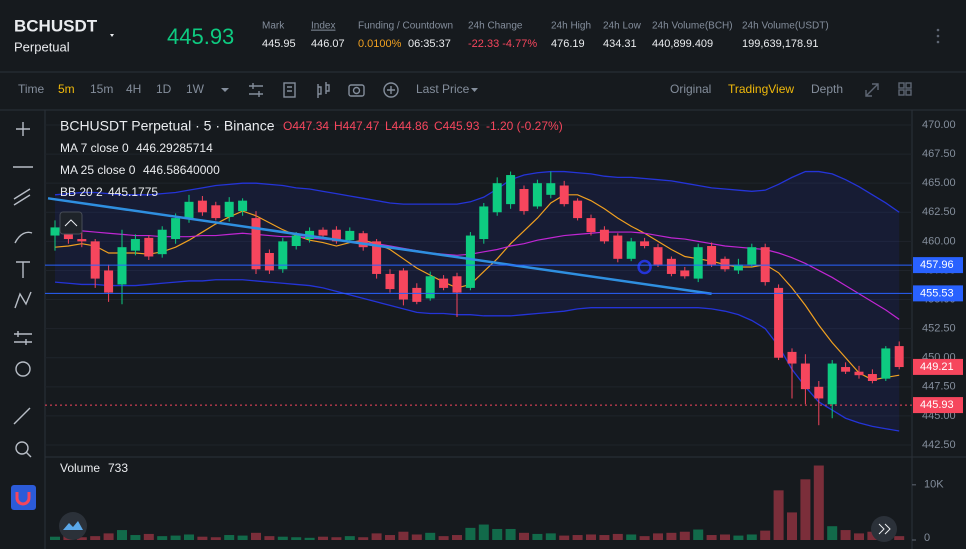 Image resolution: width=966 pixels, height=549 pixels. What do you see at coordinates (934, 485) in the screenshot?
I see `y-tick-label: 10K` at bounding box center [934, 485].